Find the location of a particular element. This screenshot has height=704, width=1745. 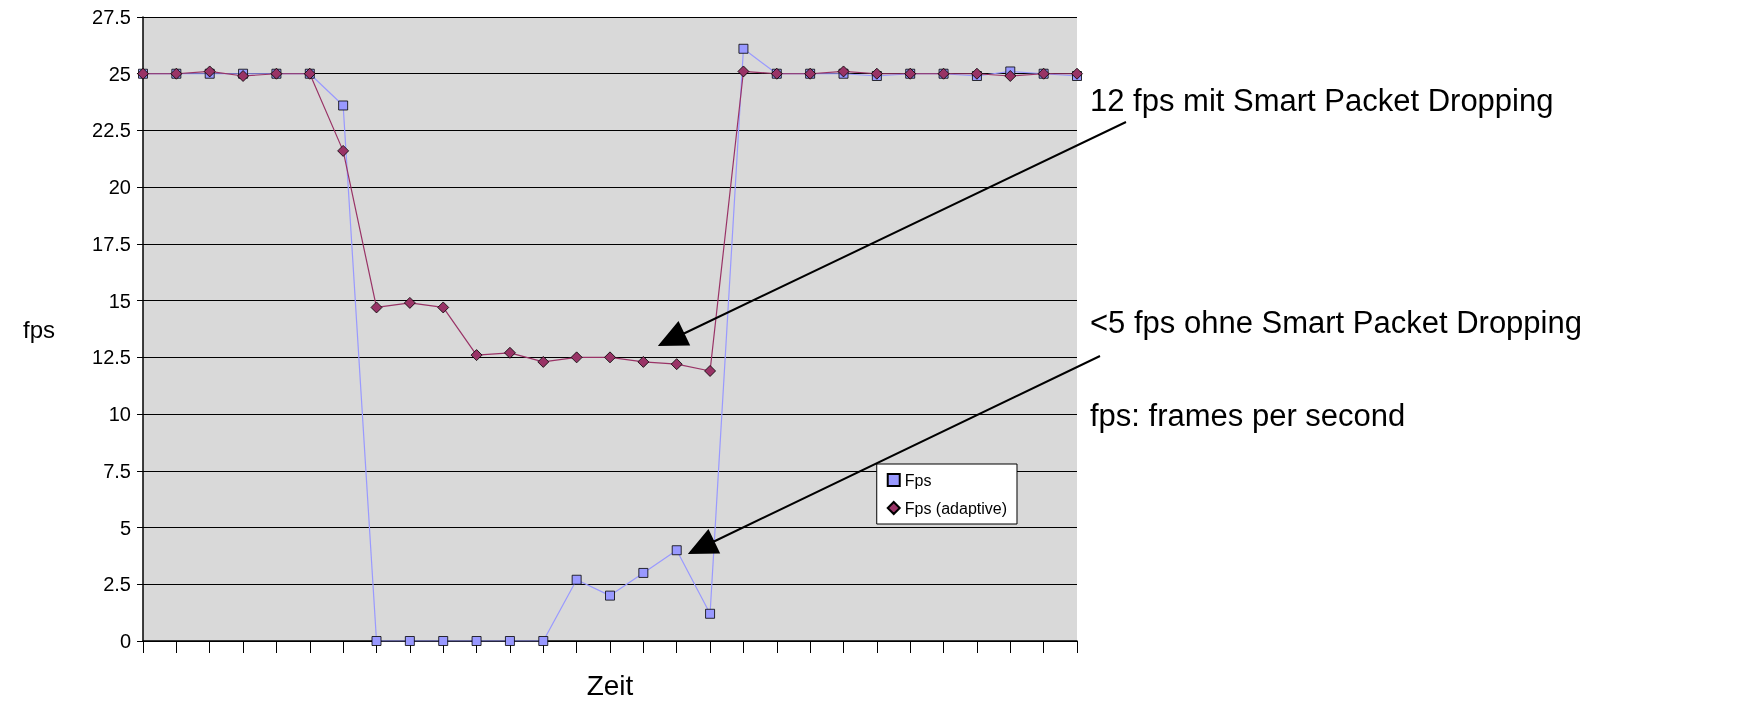

y-tick-label: 0 is located at coordinates (125, 641).